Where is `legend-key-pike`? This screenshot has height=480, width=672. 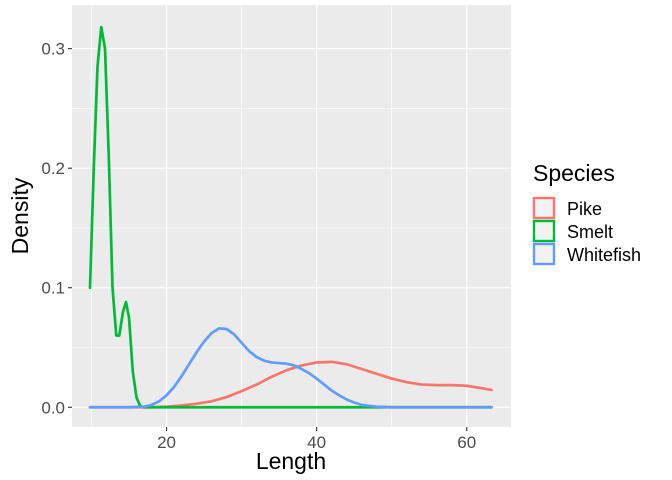 legend-key-pike is located at coordinates (544, 208).